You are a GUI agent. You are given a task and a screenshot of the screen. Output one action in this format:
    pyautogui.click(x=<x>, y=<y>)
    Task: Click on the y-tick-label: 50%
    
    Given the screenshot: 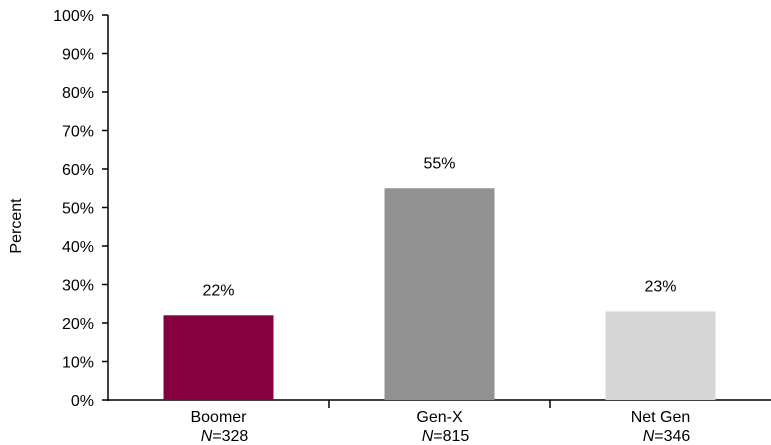 What is the action you would take?
    pyautogui.click(x=78, y=209)
    